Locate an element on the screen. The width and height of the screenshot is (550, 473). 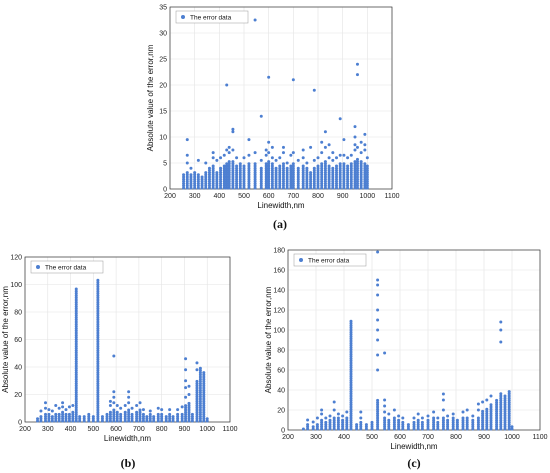
chart-b-panel-label: (b) is located at coordinates (128, 463).